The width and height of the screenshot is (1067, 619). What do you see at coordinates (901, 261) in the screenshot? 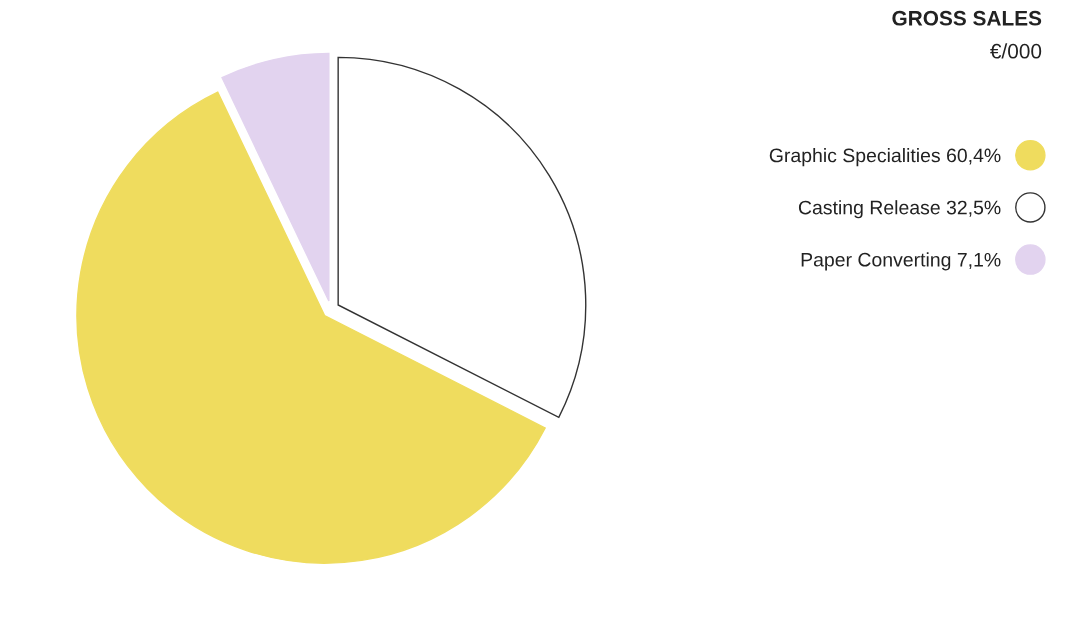
I see `legend-label: Paper Converting 7,1%` at bounding box center [901, 261].